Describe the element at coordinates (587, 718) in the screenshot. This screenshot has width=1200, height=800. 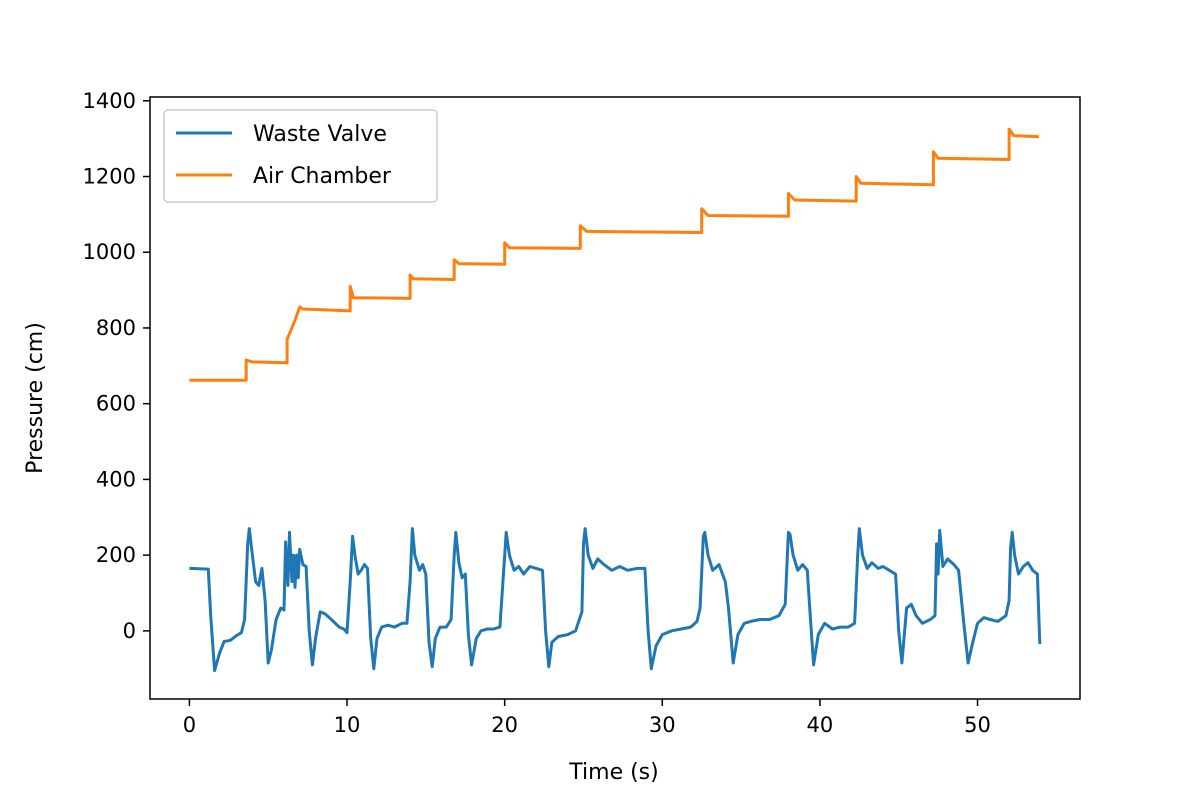
I see `x-axis-ticks: 0 10 20 30 40 50` at that location.